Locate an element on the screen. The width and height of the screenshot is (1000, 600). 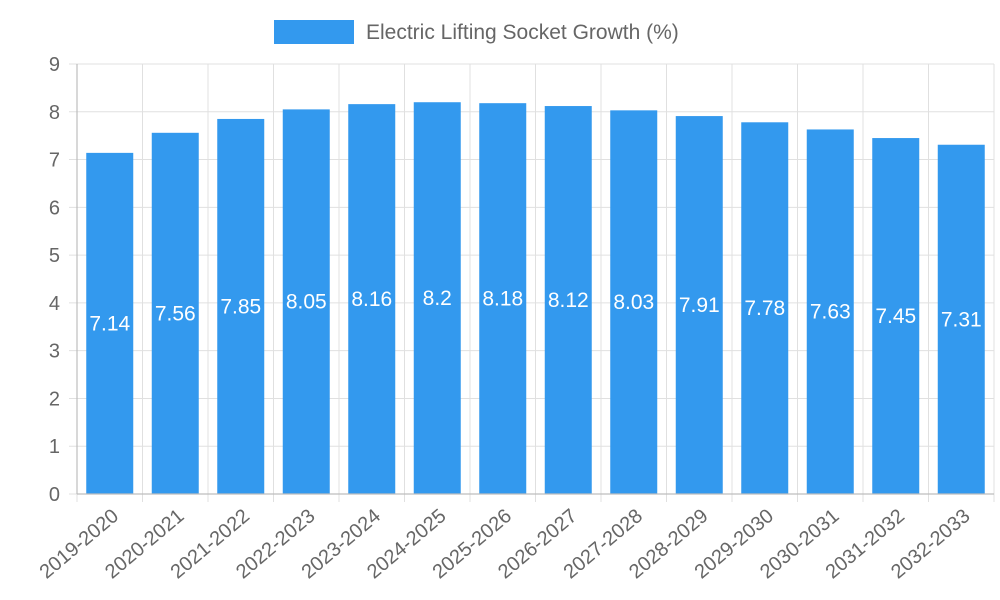
bar-value-label: 7.91 is located at coordinates (699, 305).